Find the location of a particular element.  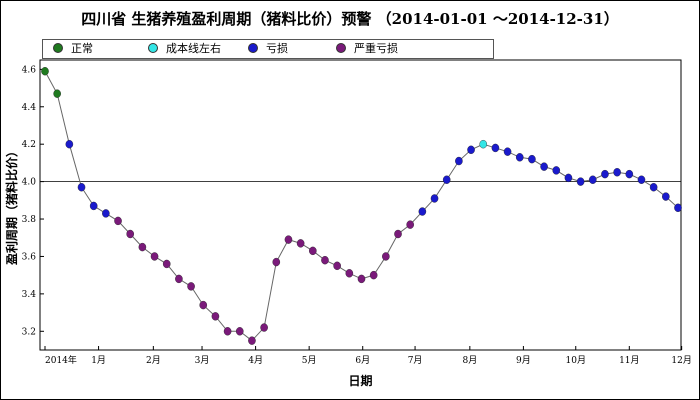

x-tick-label: 2月 is located at coordinates (153, 360).